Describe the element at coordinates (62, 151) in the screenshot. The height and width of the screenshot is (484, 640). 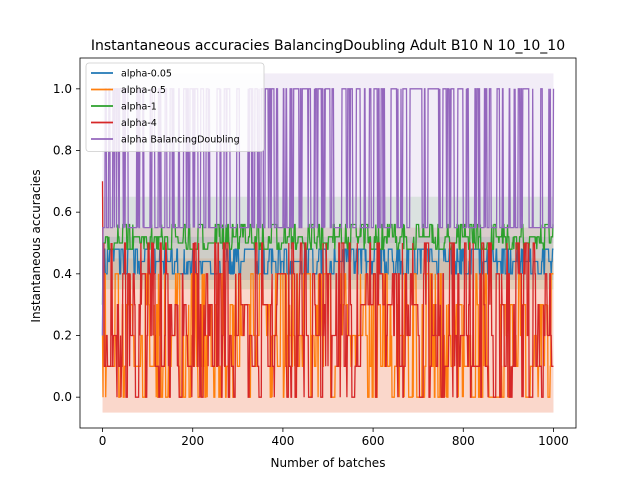
I see `y-tick-label: 0.8` at that location.